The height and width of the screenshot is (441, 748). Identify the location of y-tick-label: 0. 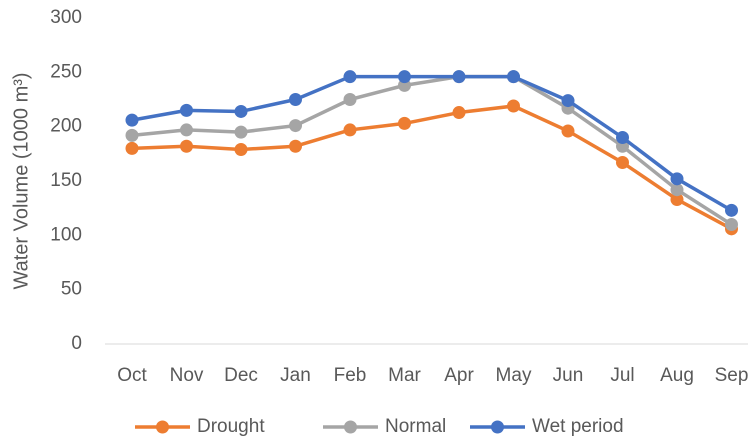
(76, 343).